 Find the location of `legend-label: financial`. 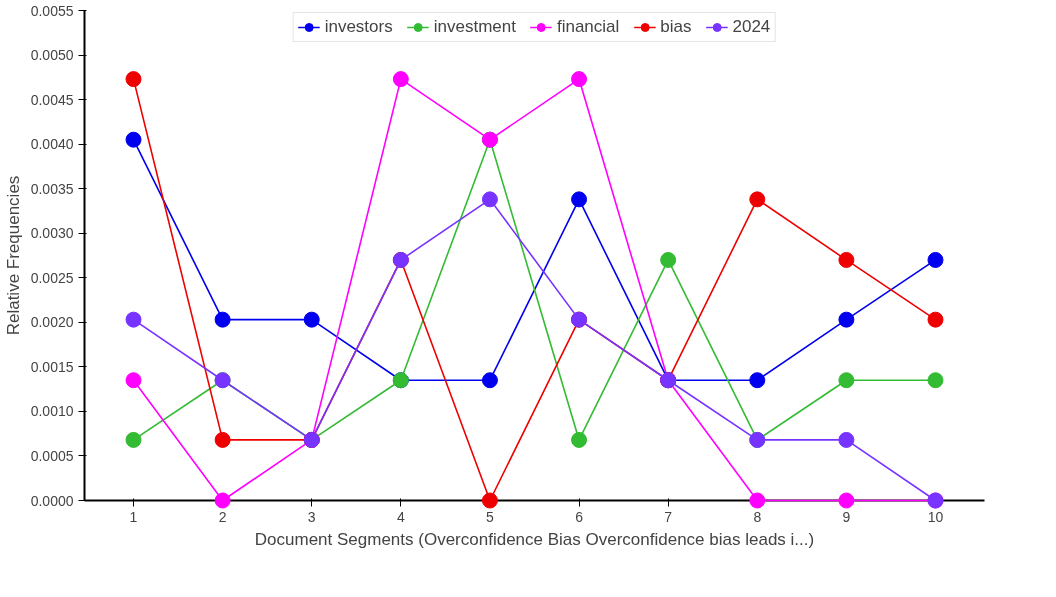

legend-label: financial is located at coordinates (588, 27).